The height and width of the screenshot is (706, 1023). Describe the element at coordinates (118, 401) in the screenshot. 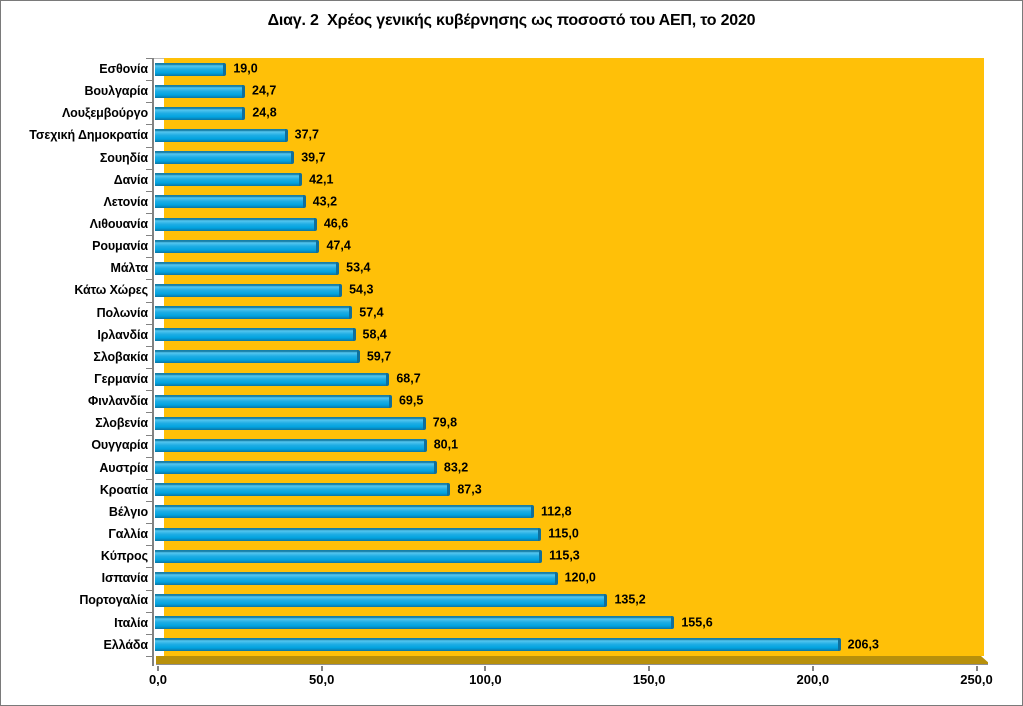

I see `category-label: Φινλανδία` at that location.